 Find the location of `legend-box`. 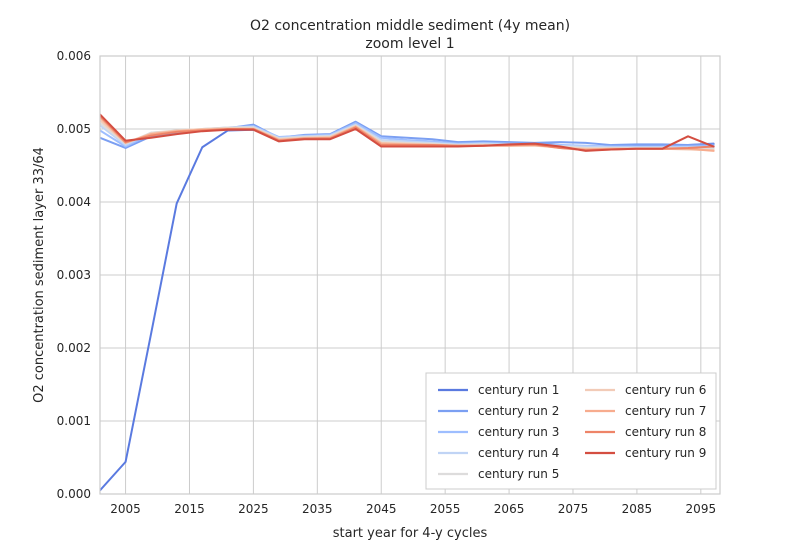

legend-box is located at coordinates (571, 431).